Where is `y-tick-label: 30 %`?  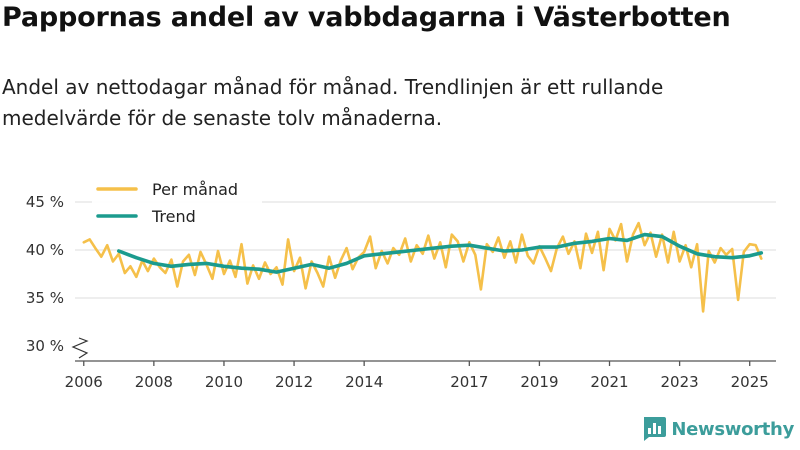
y-tick-label: 30 % is located at coordinates (45, 346).